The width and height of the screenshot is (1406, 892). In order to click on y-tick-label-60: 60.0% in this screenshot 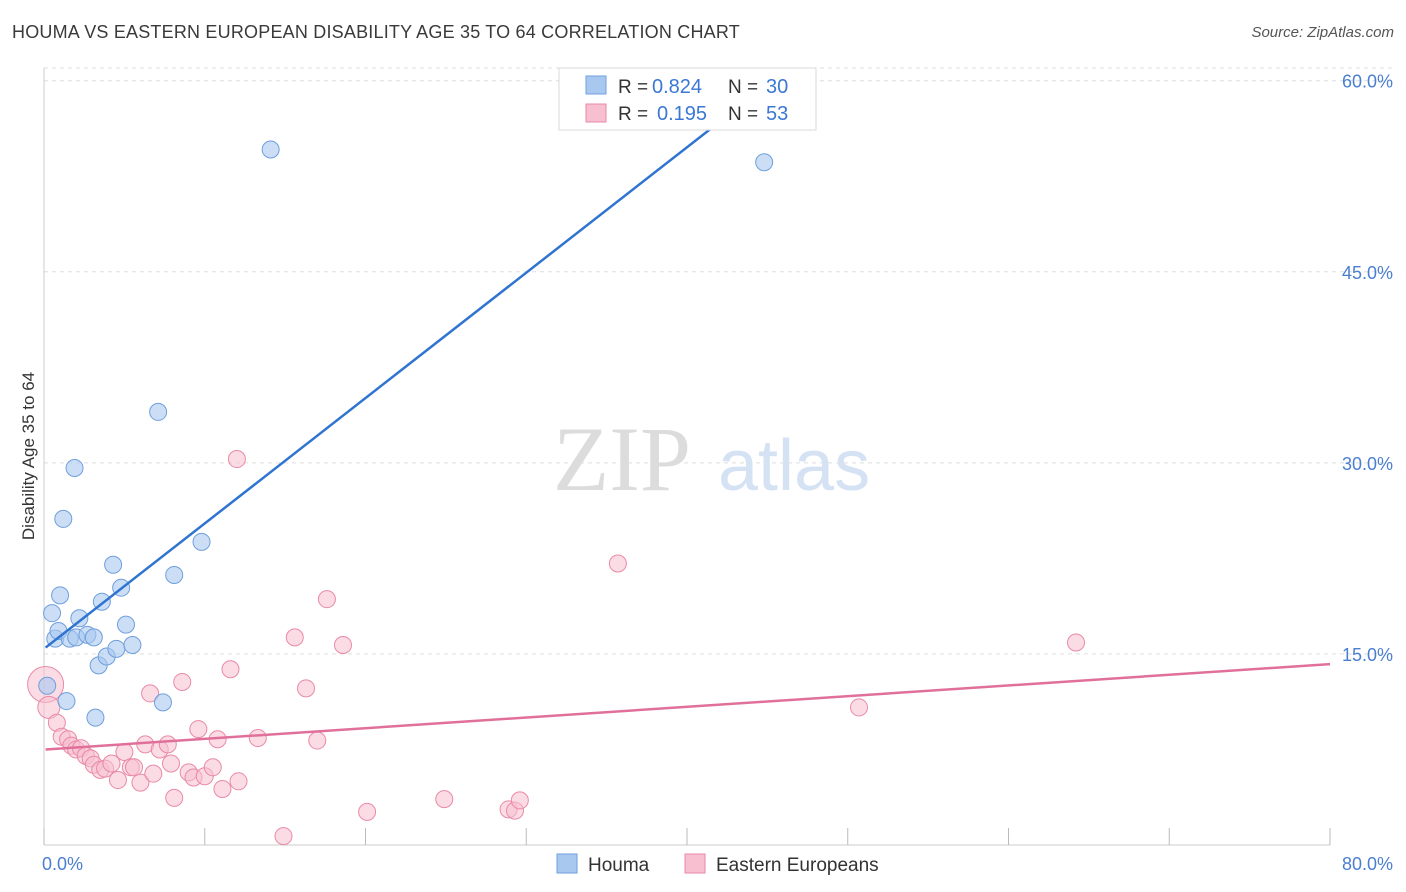, I will do `click(1367, 82)`.